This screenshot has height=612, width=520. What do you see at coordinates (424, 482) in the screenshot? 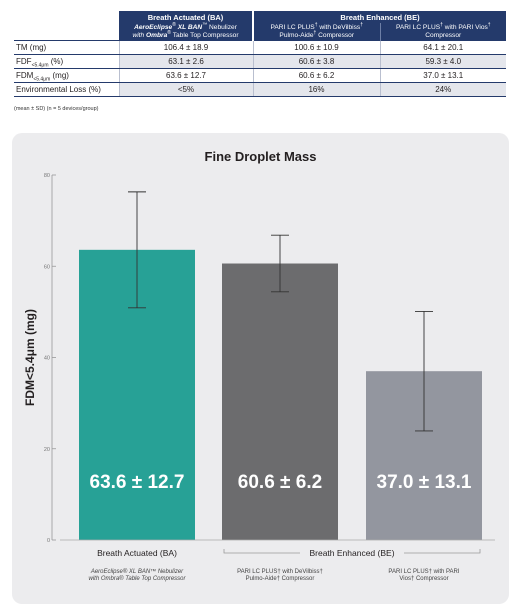
I see `bar-value-label: 37.0 ± 13.1` at bounding box center [424, 482].